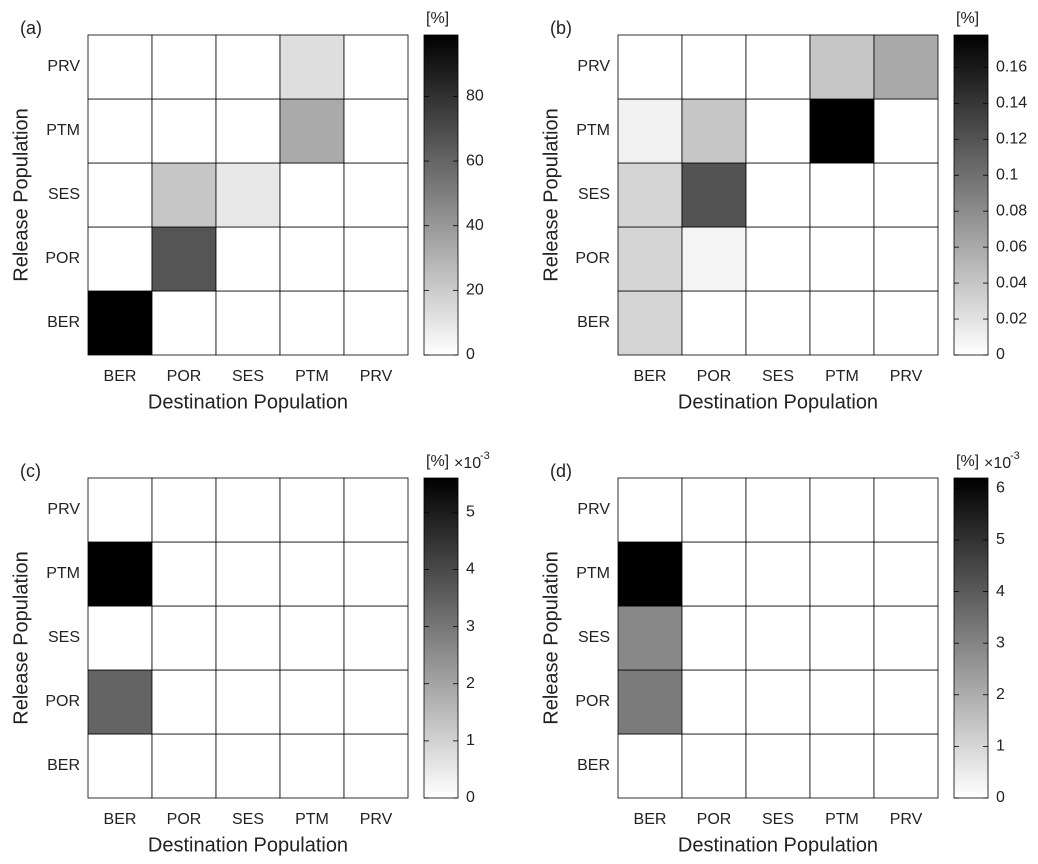  I want to click on colorbar-tick-label: 6, so click(1000, 488).